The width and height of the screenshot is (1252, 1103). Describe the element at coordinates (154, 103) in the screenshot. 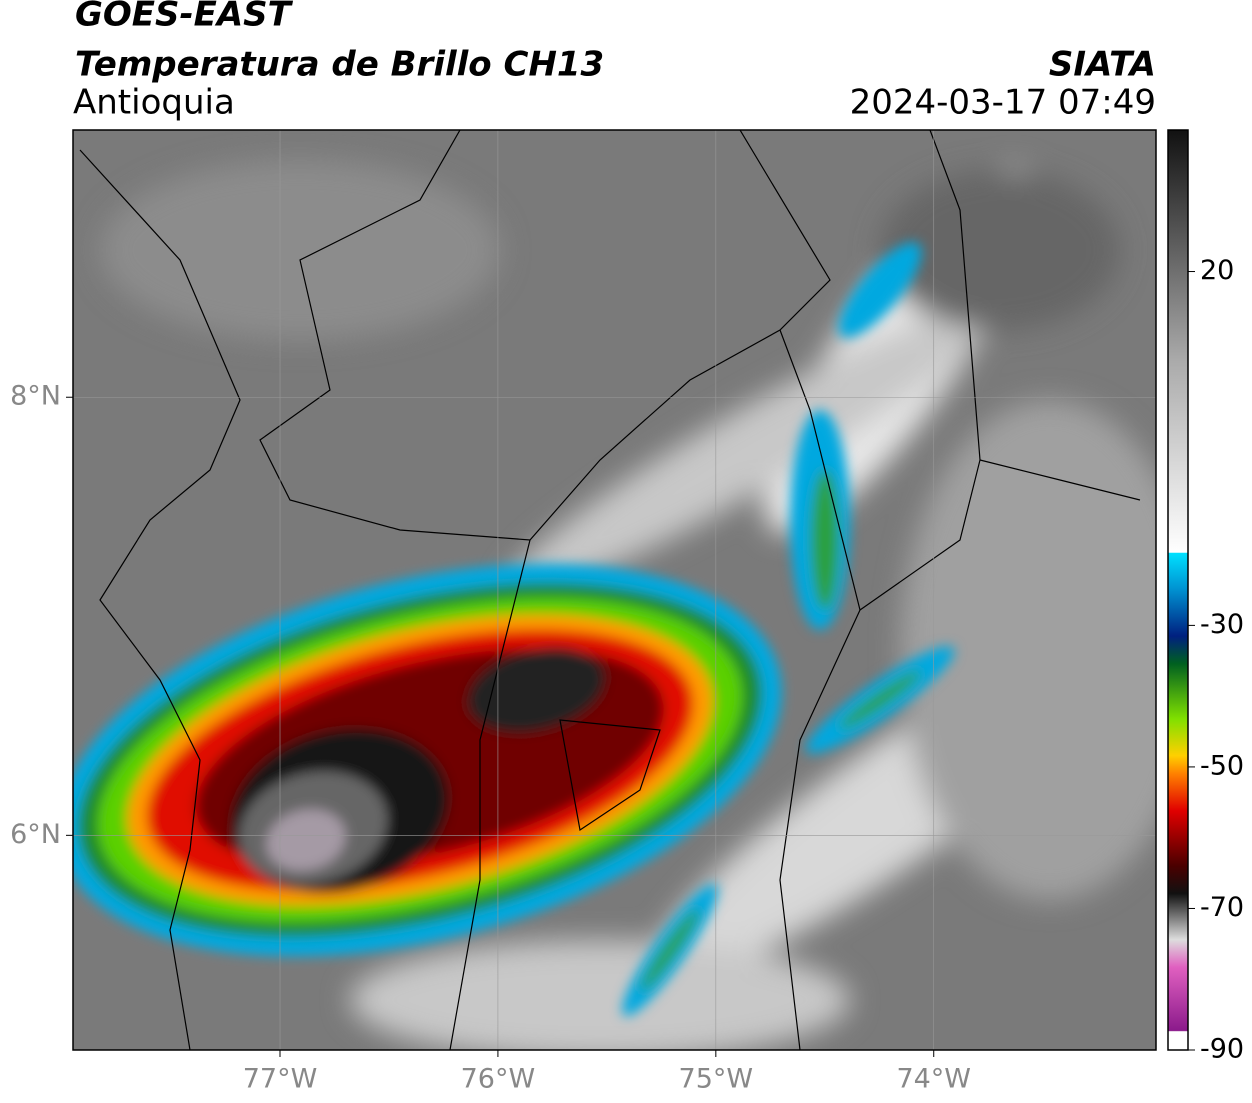

I see `region: Antioquia` at that location.